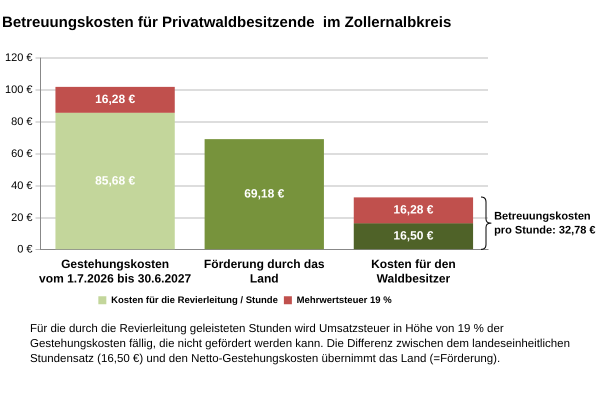 The width and height of the screenshot is (600, 395). What do you see at coordinates (194, 300) in the screenshot?
I see `legend-label: Kosten für die Revierleitung / Stunde` at bounding box center [194, 300].